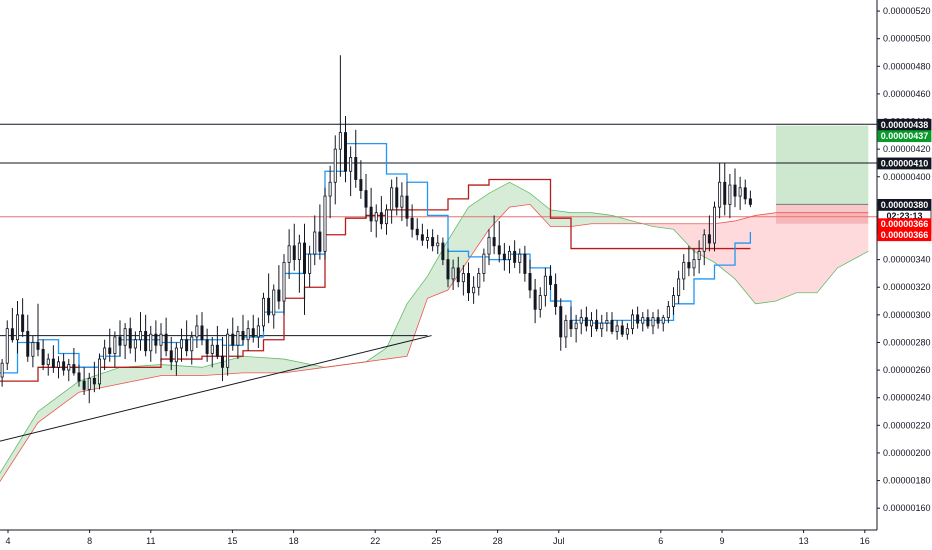  What do you see at coordinates (822, 165) in the screenshot?
I see `position-profit-zone` at bounding box center [822, 165].